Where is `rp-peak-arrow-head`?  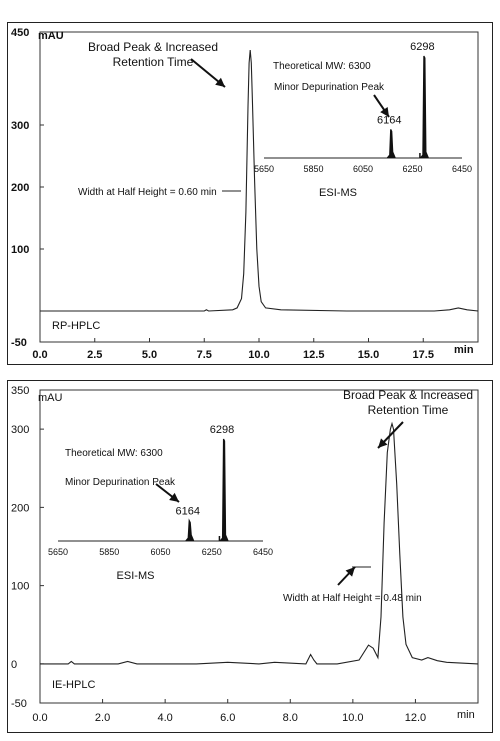 rp-peak-arrow-head is located at coordinates (220, 82).